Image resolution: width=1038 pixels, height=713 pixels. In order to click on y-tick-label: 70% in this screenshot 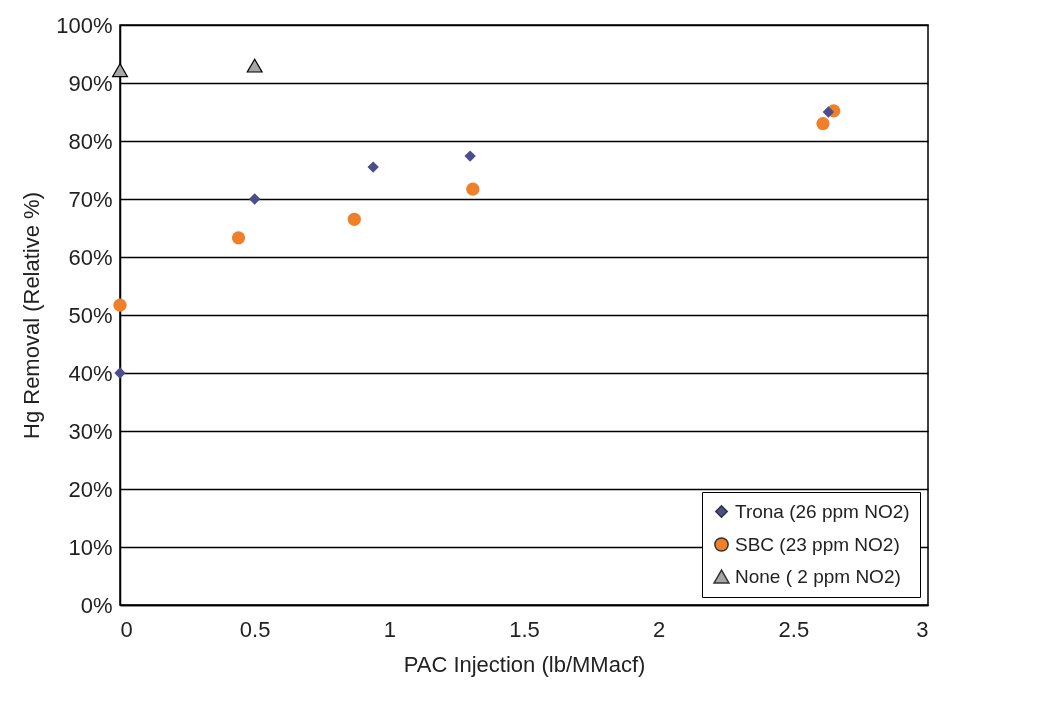, I will do `click(90, 199)`.